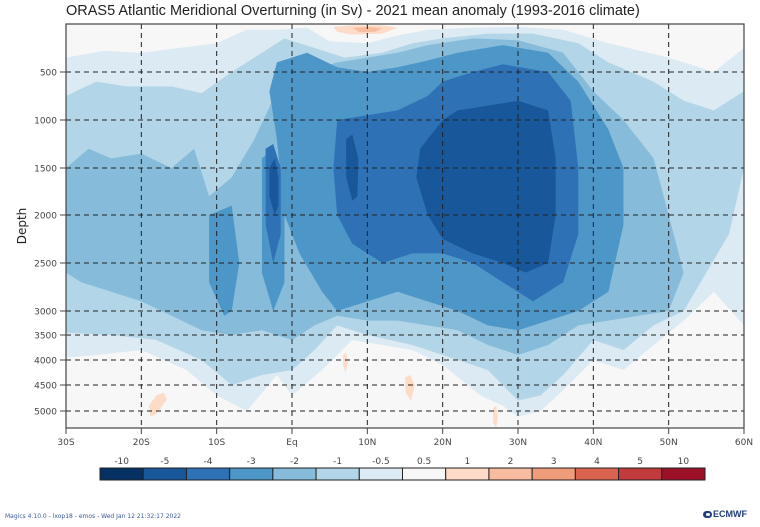  I want to click on y-tick-label: 1000, so click(45, 122).